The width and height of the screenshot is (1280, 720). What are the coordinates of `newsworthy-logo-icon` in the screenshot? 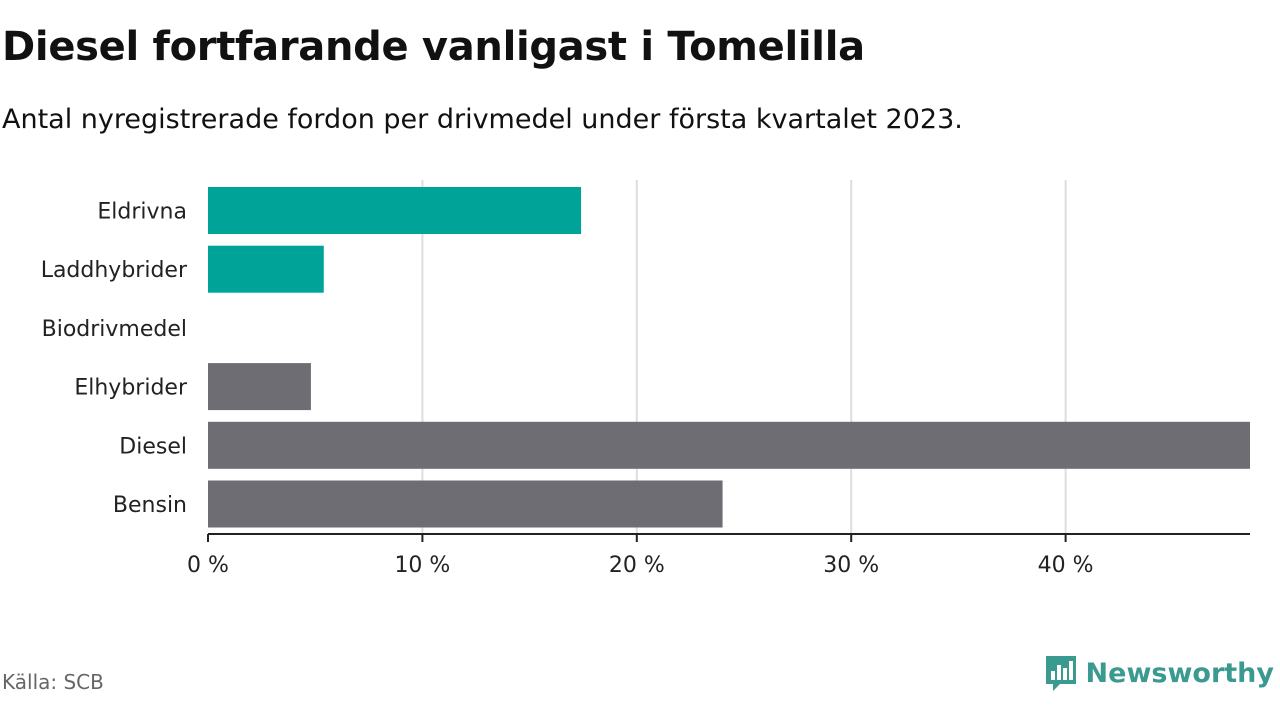 It's located at (1060, 673).